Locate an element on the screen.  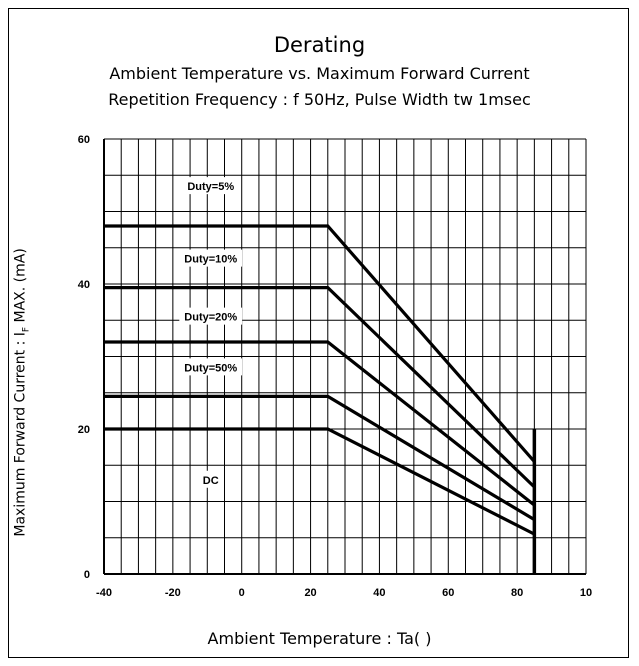
x-tick-label: 60 is located at coordinates (448, 593).